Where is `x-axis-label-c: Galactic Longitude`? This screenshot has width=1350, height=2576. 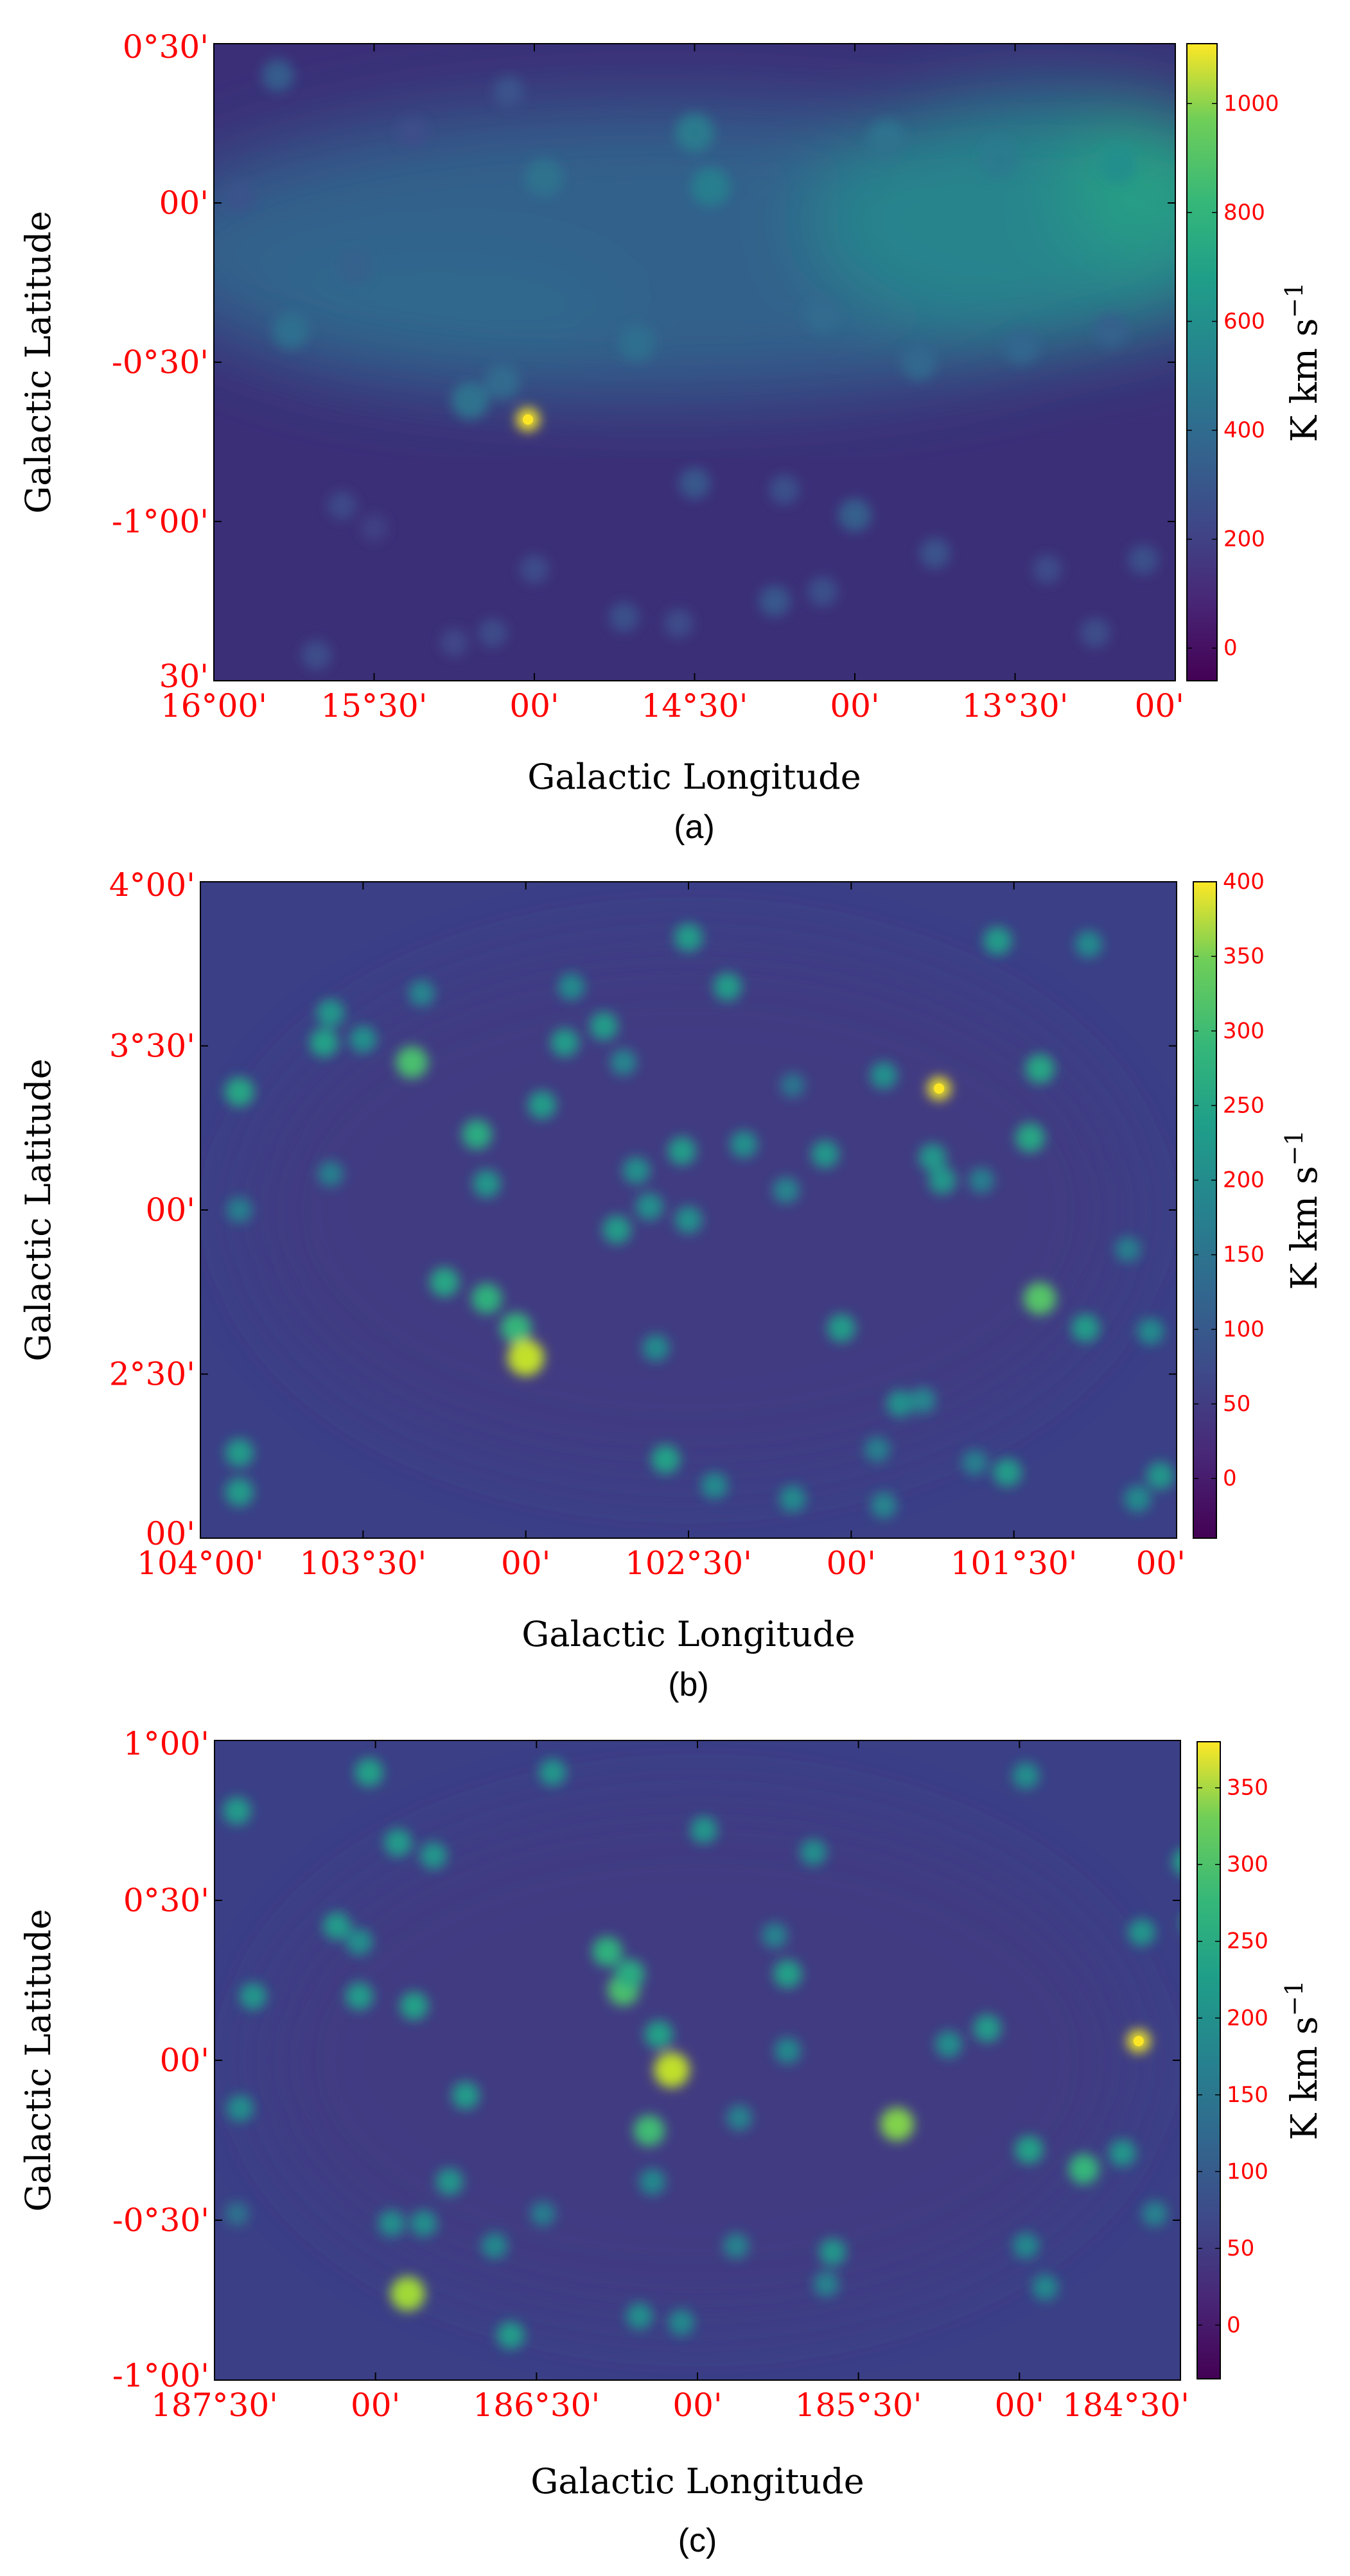 x-axis-label-c: Galactic Longitude is located at coordinates (697, 2481).